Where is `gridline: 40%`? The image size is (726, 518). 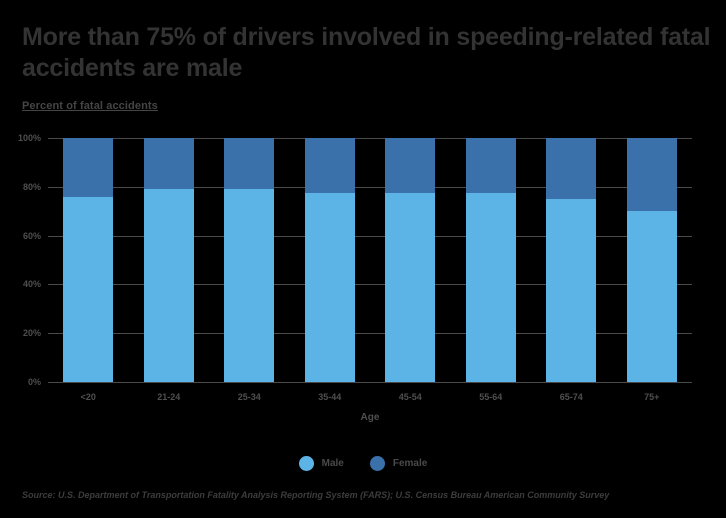
gridline: 40% is located at coordinates (357, 284).